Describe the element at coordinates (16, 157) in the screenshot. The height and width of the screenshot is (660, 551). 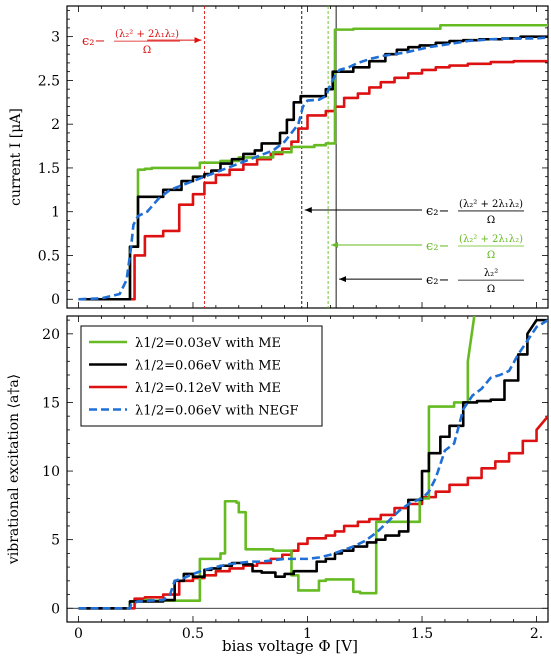
I see `y-axis-label: current I [μA]` at that location.